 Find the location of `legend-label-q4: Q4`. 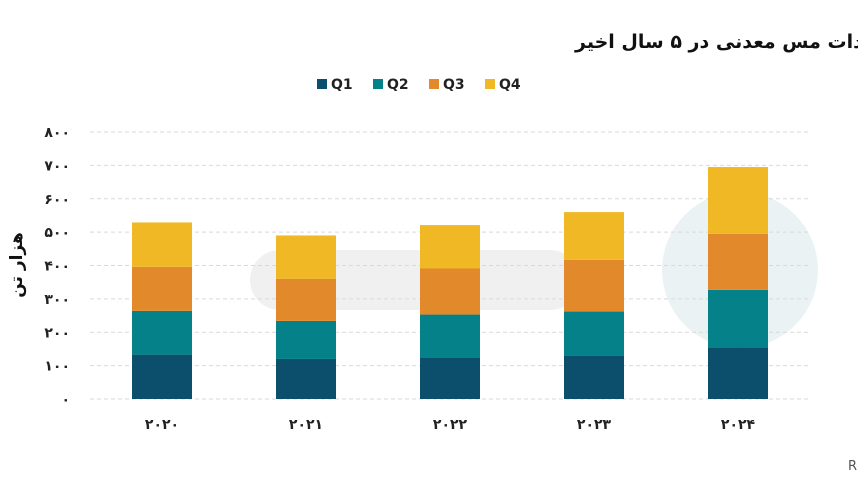

legend-label-q4: Q4 is located at coordinates (510, 85).